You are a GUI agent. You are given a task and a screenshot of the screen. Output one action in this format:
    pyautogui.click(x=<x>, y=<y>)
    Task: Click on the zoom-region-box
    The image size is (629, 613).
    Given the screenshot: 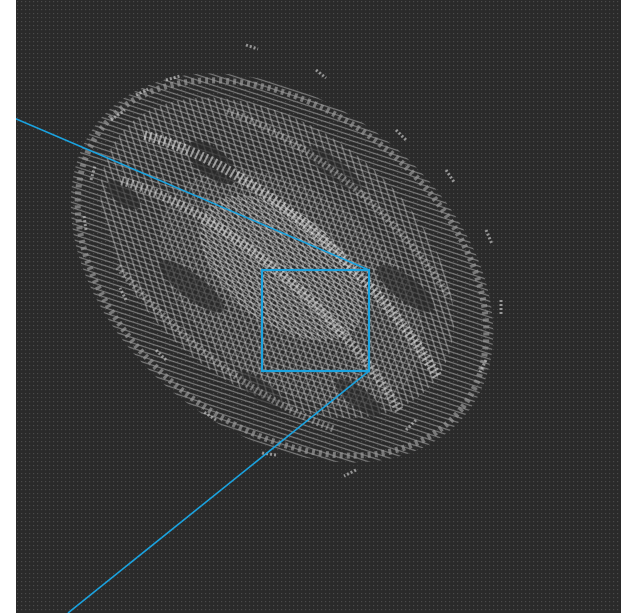 What is the action you would take?
    pyautogui.click(x=315, y=320)
    